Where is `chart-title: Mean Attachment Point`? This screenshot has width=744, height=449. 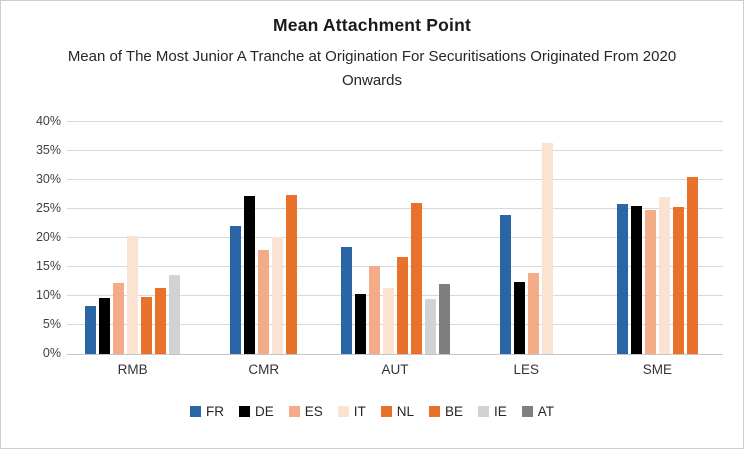
chart-title: Mean Attachment Point is located at coordinates (371, 25).